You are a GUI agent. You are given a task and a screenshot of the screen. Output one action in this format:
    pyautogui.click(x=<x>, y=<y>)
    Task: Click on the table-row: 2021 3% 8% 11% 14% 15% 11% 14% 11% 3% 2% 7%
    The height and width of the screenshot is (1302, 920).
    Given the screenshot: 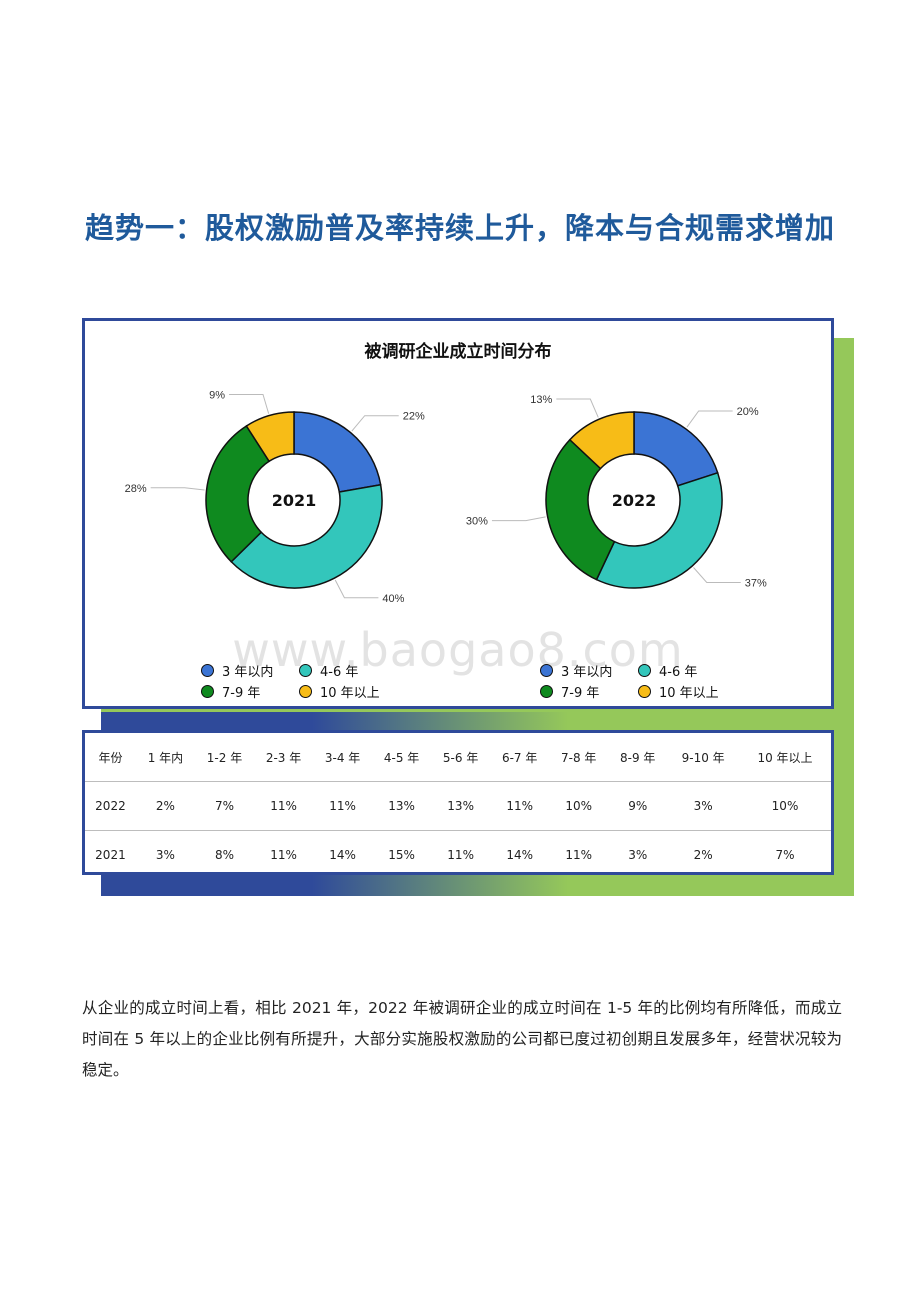 What is the action you would take?
    pyautogui.click(x=458, y=854)
    